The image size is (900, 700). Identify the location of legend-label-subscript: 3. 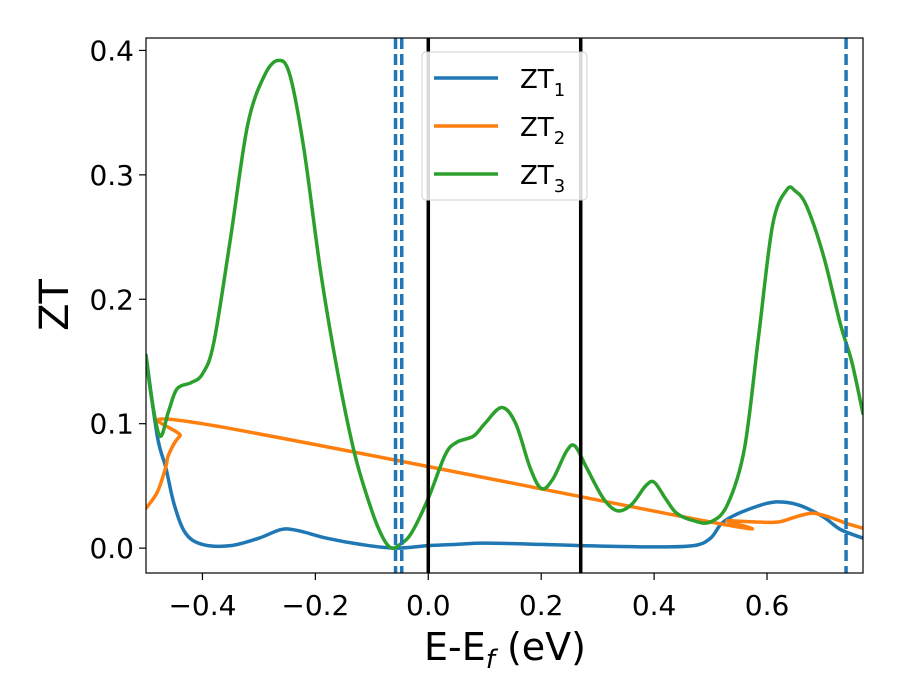
(559, 186).